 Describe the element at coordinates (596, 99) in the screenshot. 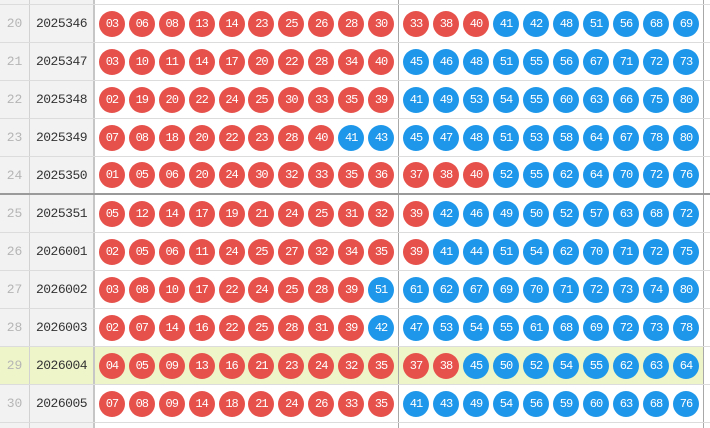

I see `blue-ball: 63` at that location.